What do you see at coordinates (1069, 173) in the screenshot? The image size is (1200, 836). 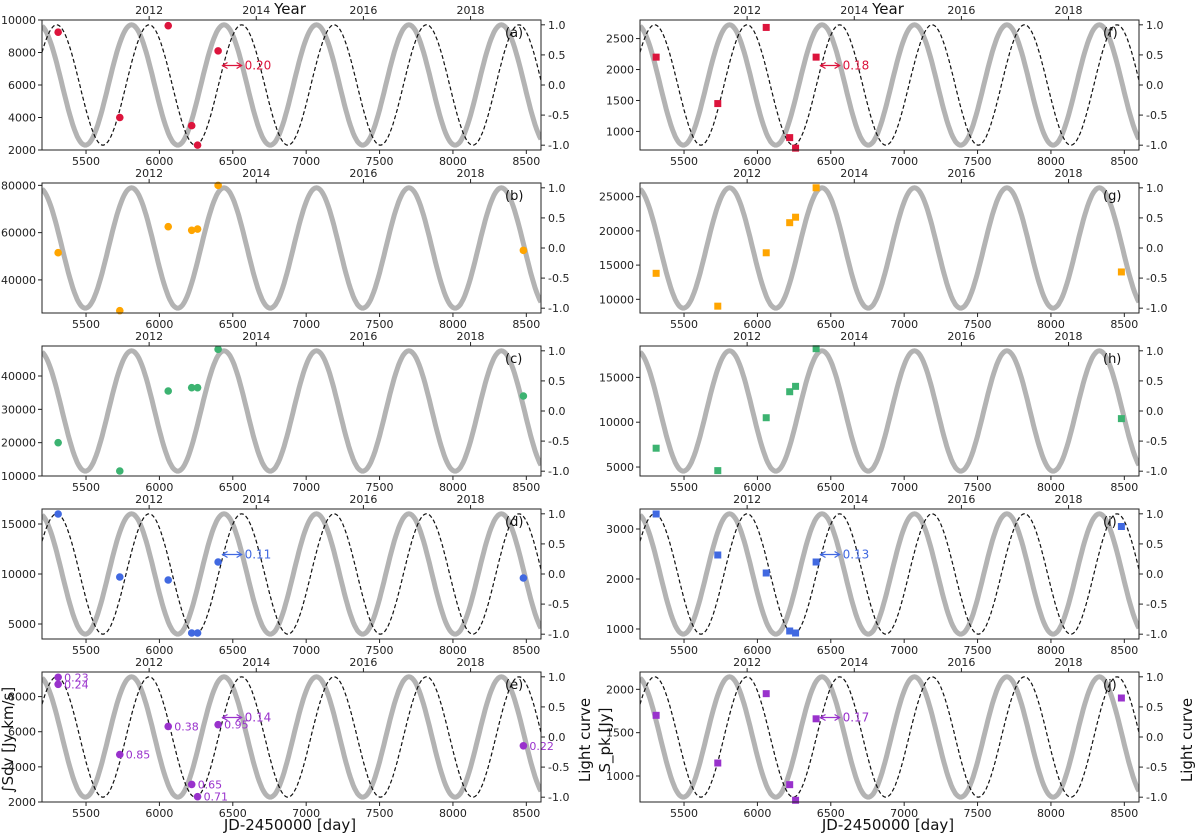 I see `year-tick-label-g-3: 2018` at bounding box center [1069, 173].